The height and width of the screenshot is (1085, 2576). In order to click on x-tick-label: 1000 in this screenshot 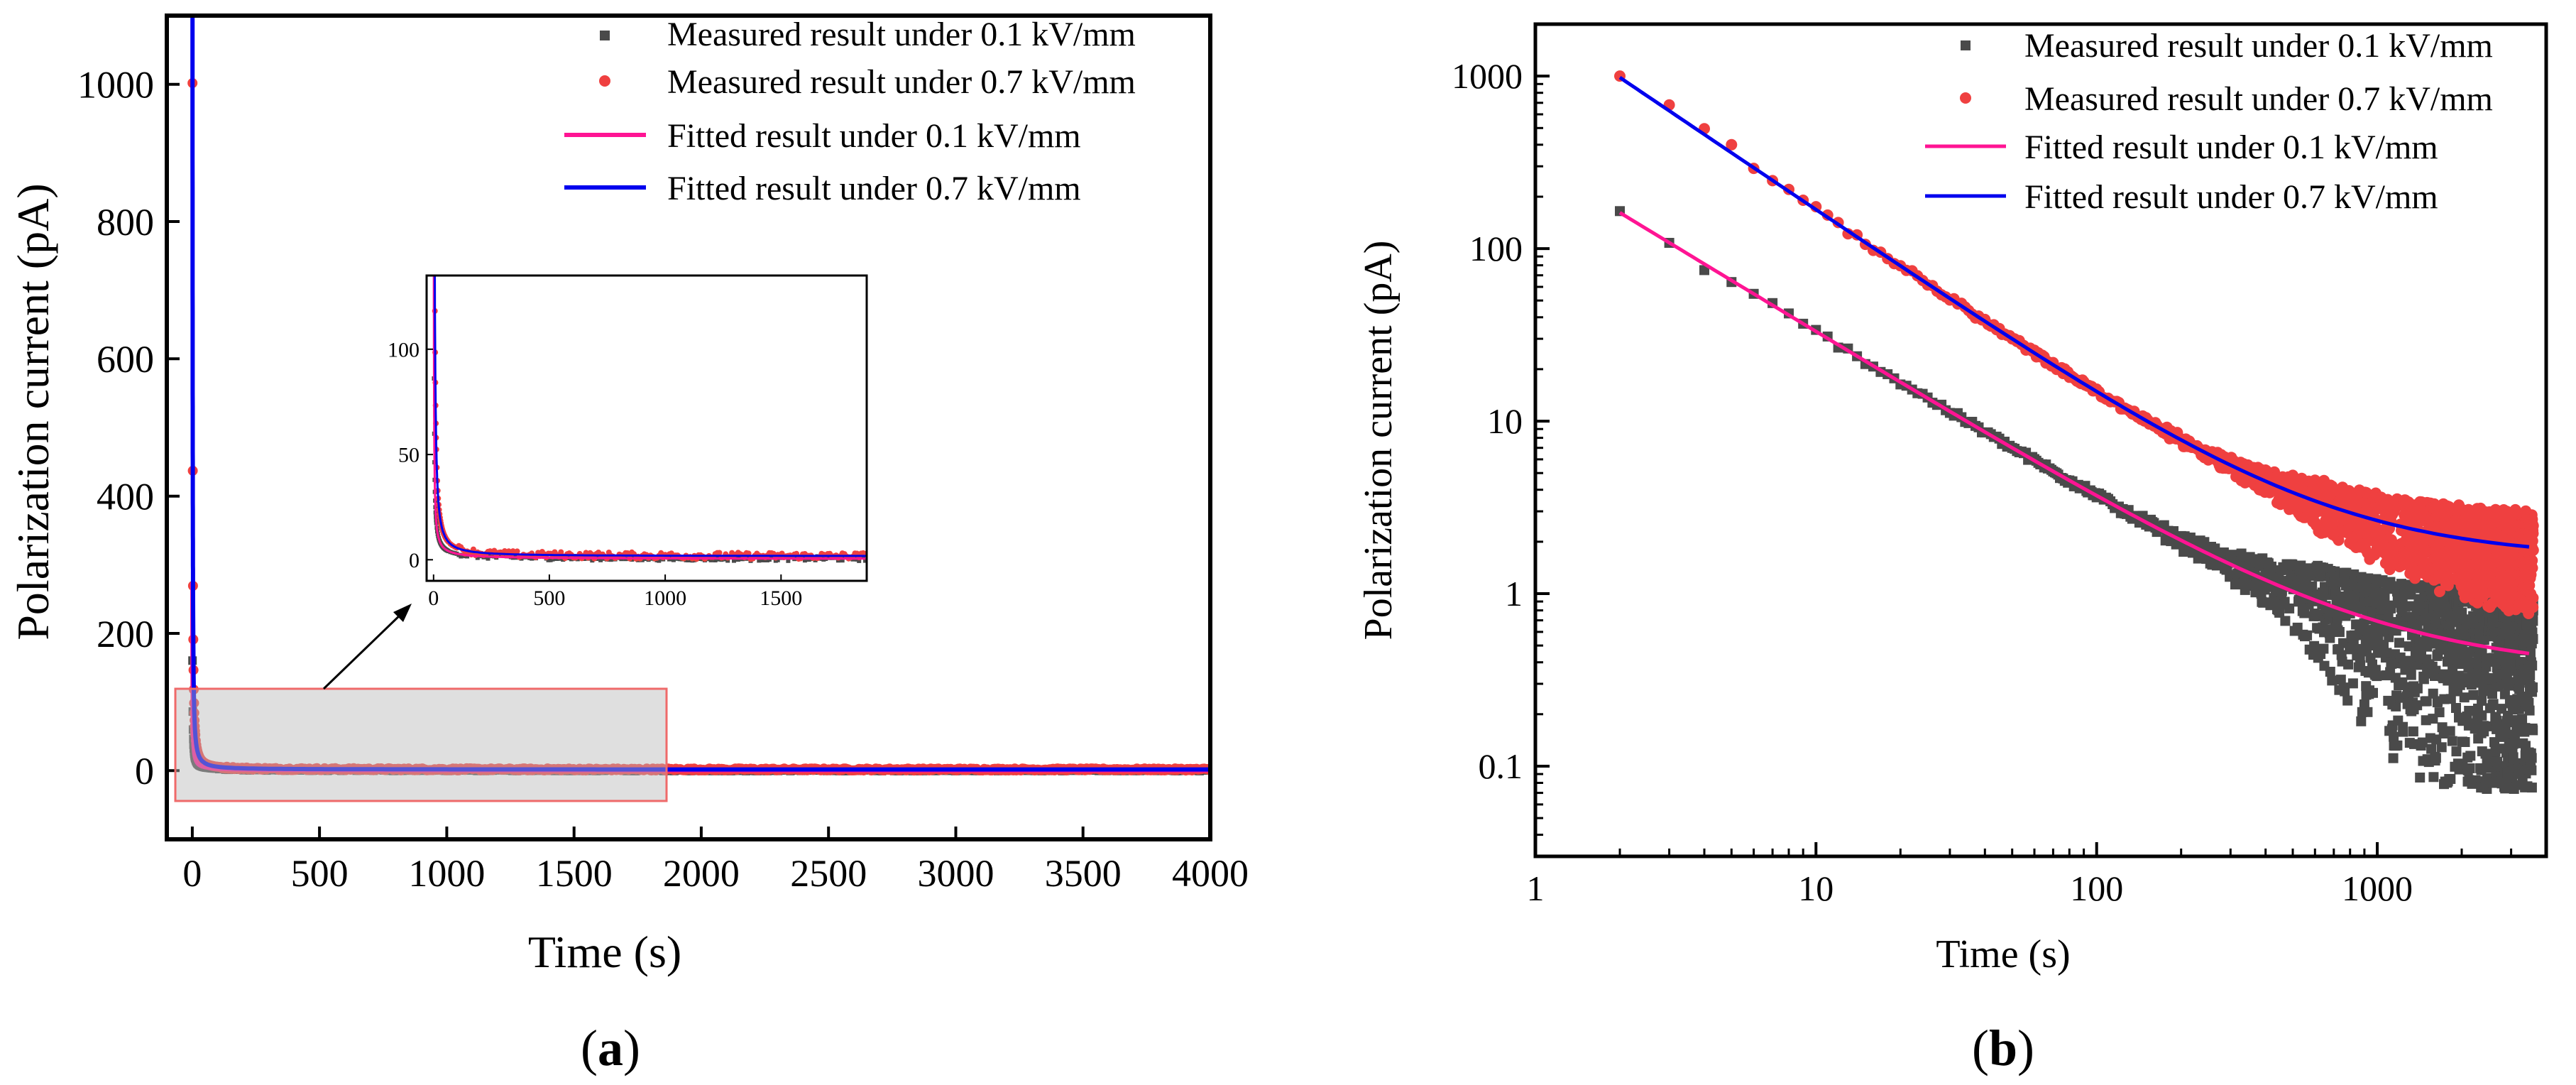, I will do `click(2377, 888)`.